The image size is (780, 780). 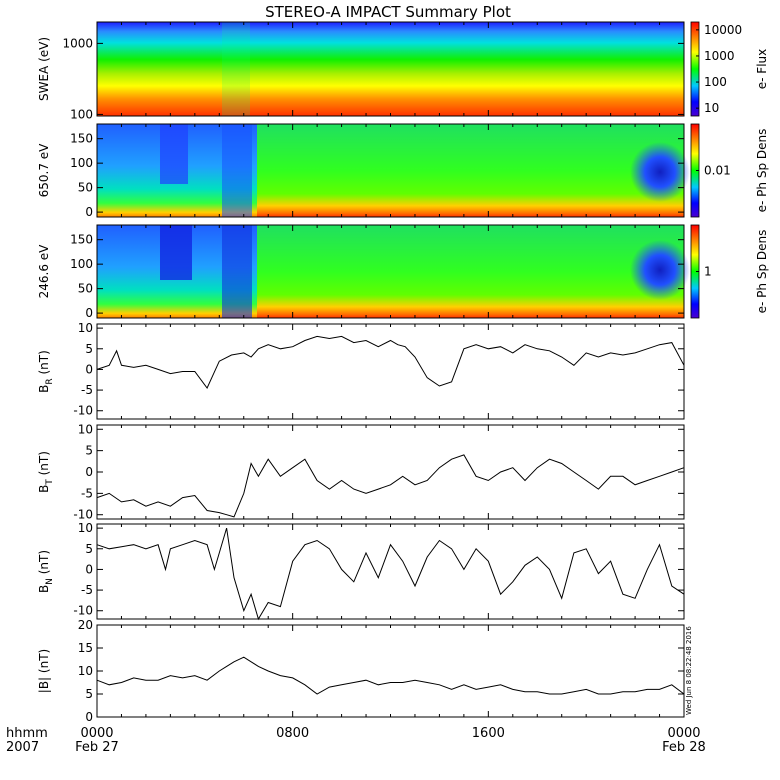 What do you see at coordinates (762, 272) in the screenshot?
I see `colorbar-label-3: e- Ph Sp Dens` at bounding box center [762, 272].